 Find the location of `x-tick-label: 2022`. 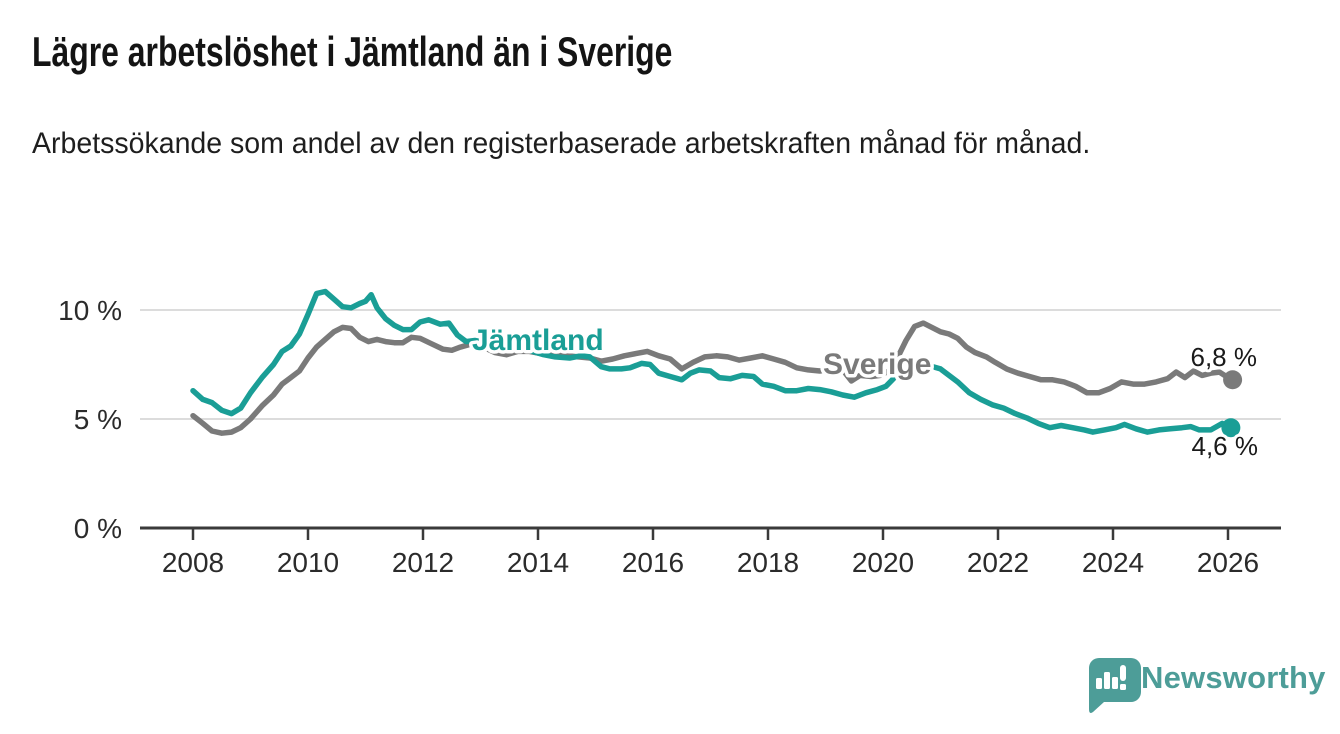

x-tick-label: 2022 is located at coordinates (998, 562).